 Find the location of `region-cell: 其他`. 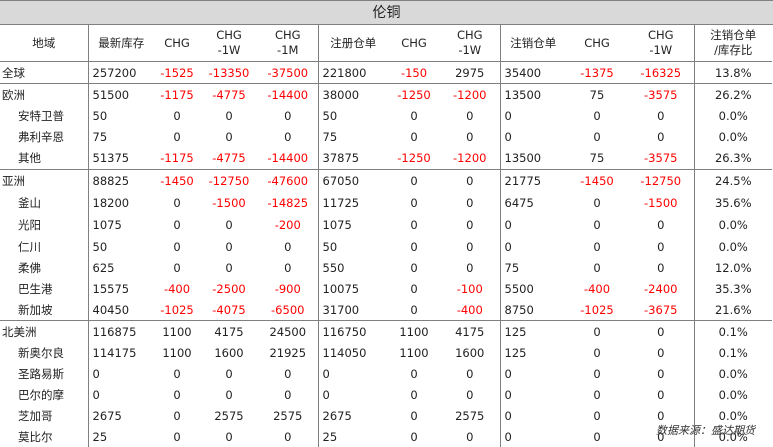

region-cell: 其他 is located at coordinates (29, 158).